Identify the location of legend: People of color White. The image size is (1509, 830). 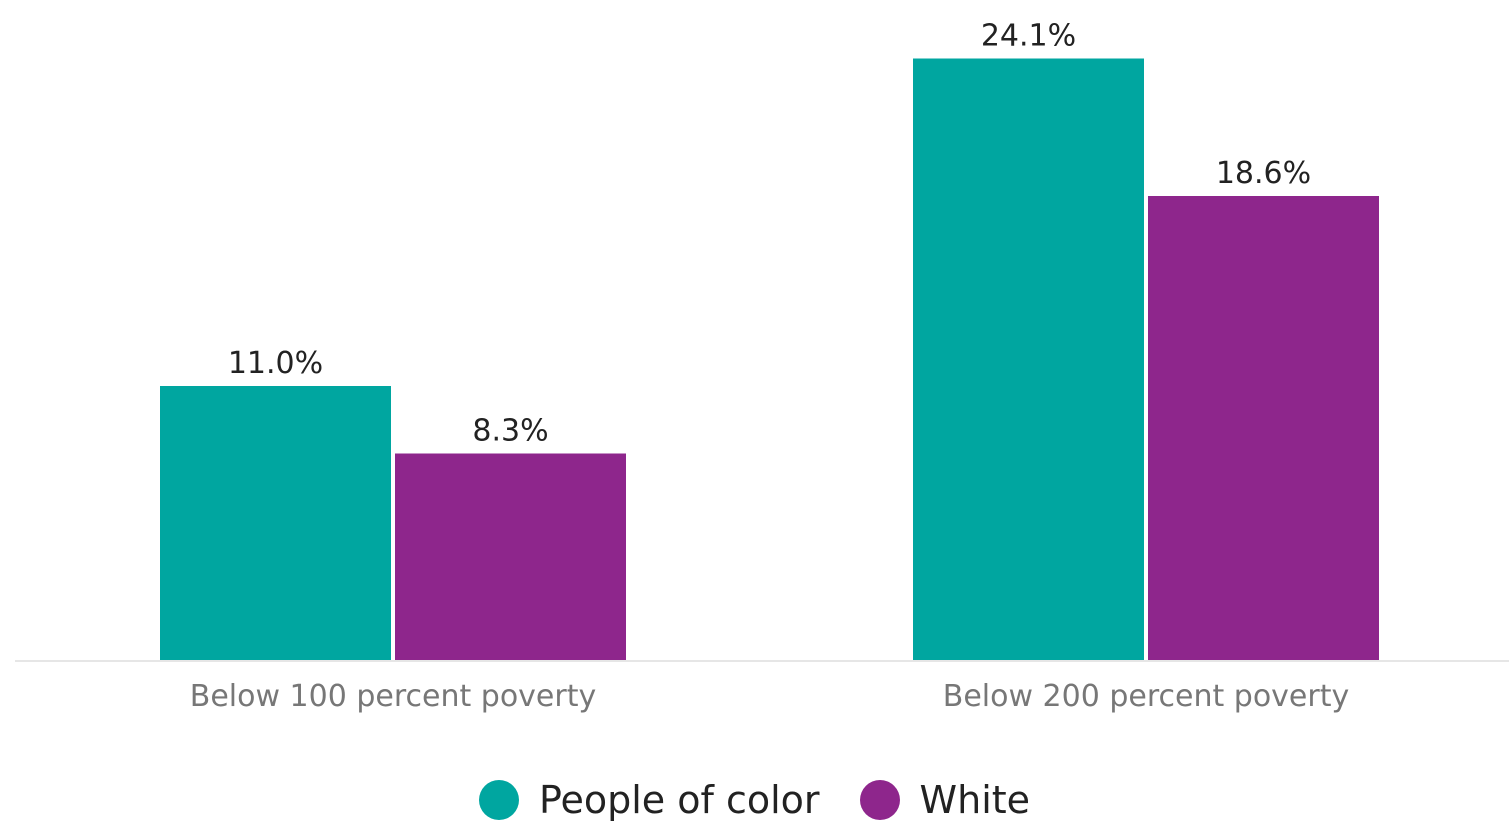
(754, 800).